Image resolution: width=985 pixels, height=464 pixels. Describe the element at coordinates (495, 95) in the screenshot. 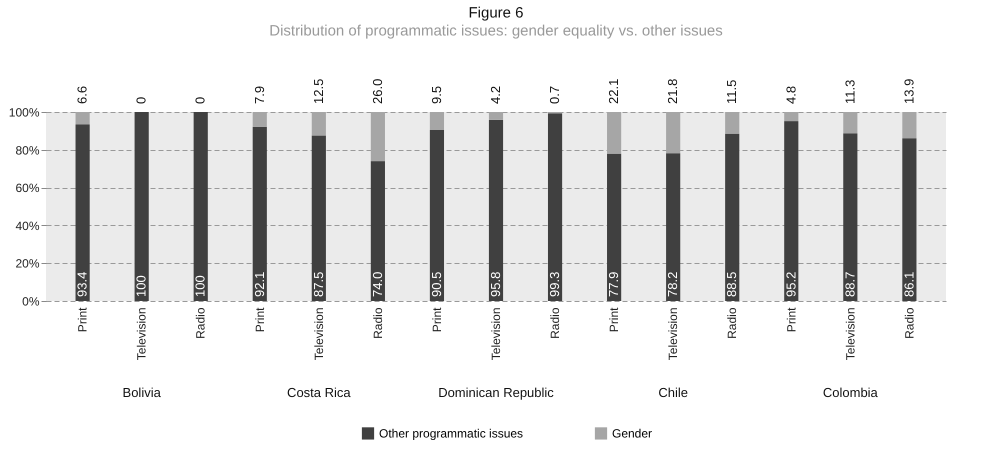

I see `data-label: 4.2` at that location.